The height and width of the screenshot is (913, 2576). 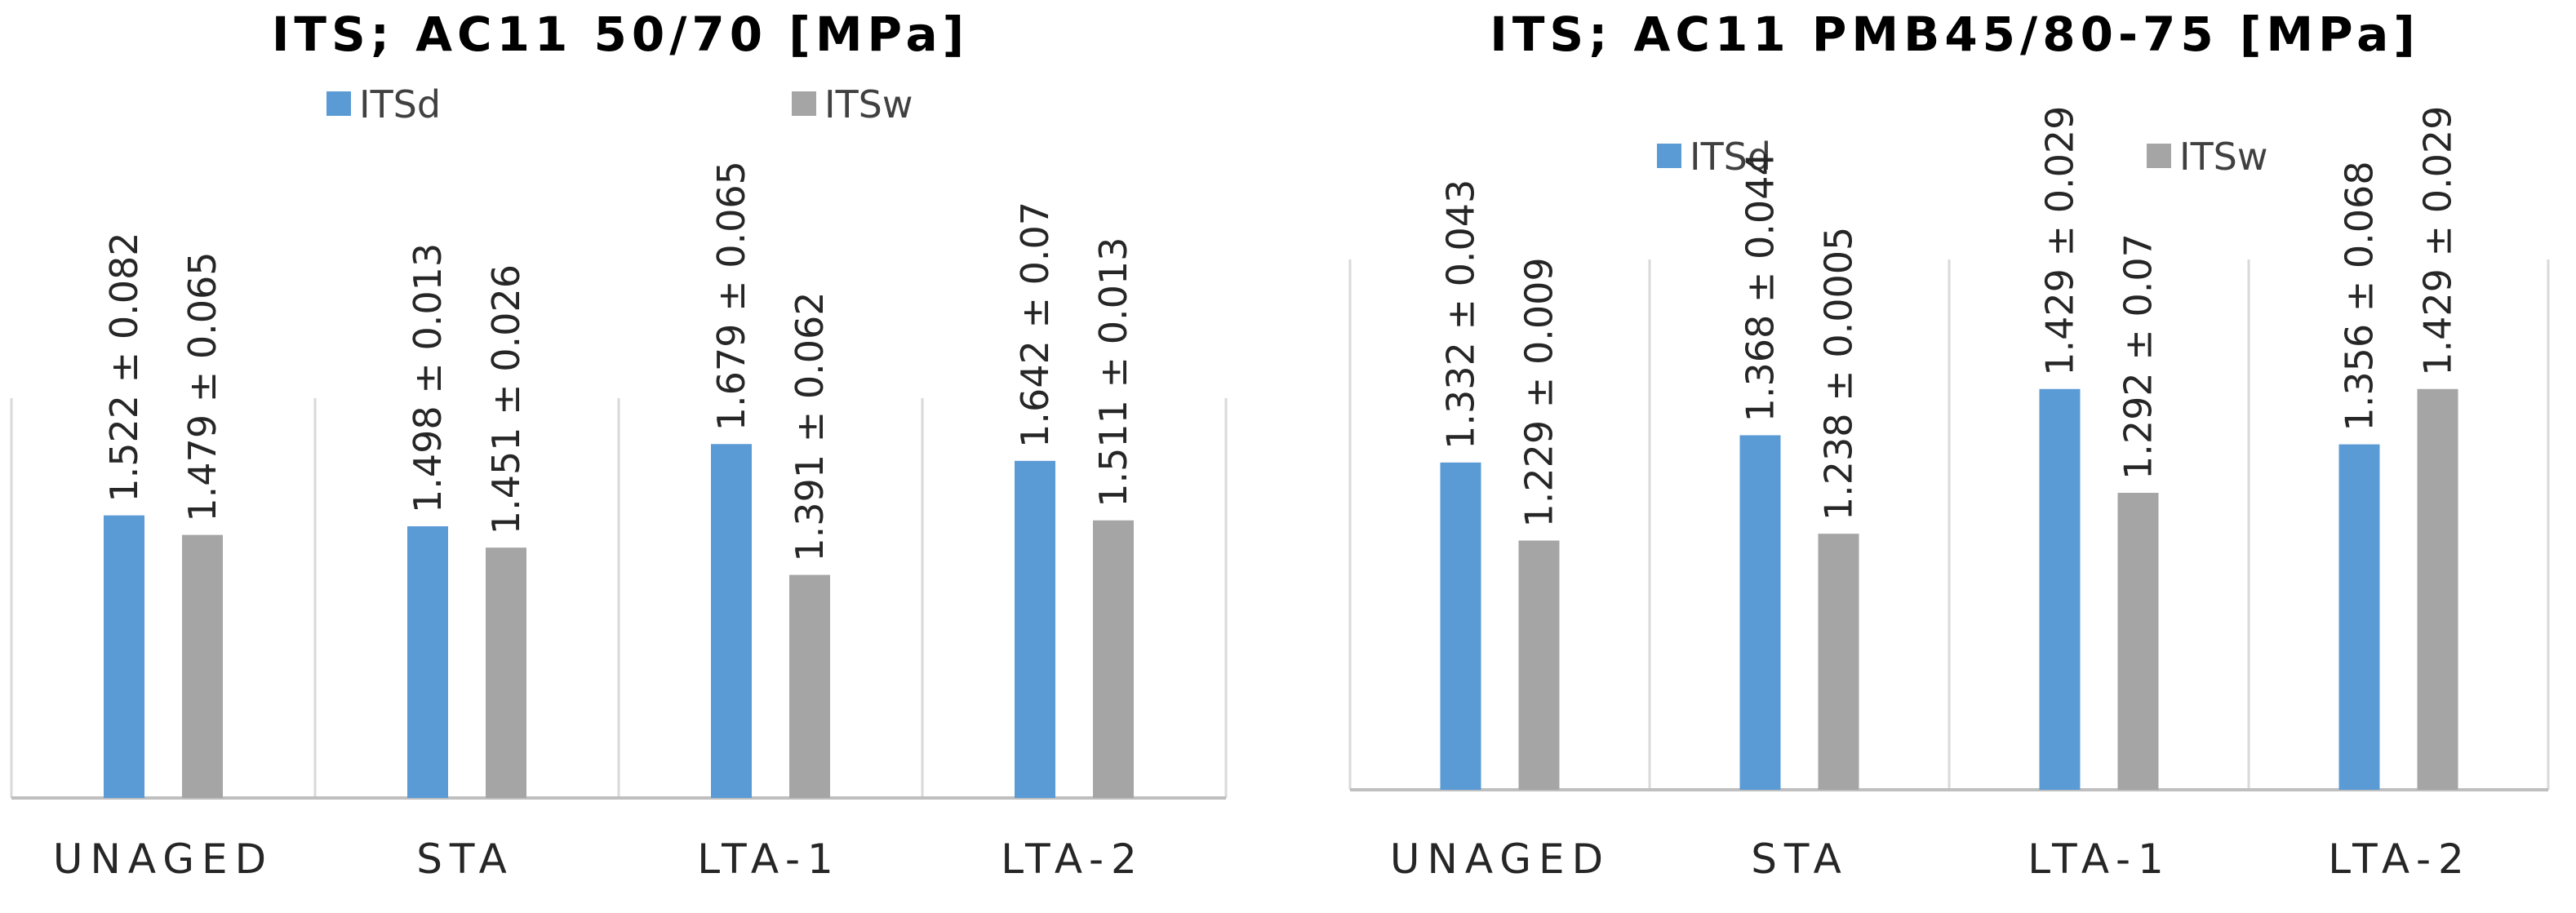 What do you see at coordinates (731, 296) in the screenshot?
I see `data-label: 1.679 ± 0.065` at bounding box center [731, 296].